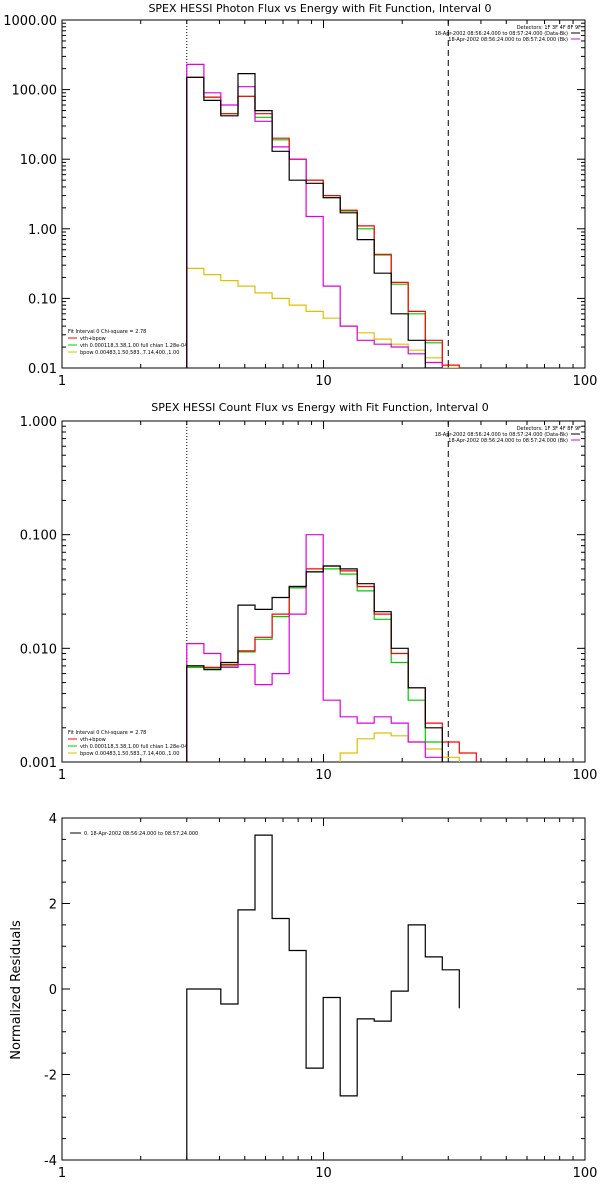  I want to click on residuals-y-label: Normalized Residuals, so click(16, 990).